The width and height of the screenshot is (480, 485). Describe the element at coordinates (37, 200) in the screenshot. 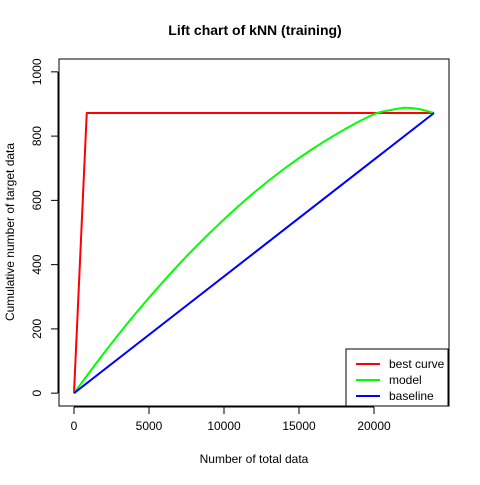

I see `y-tick-label: 600` at that location.